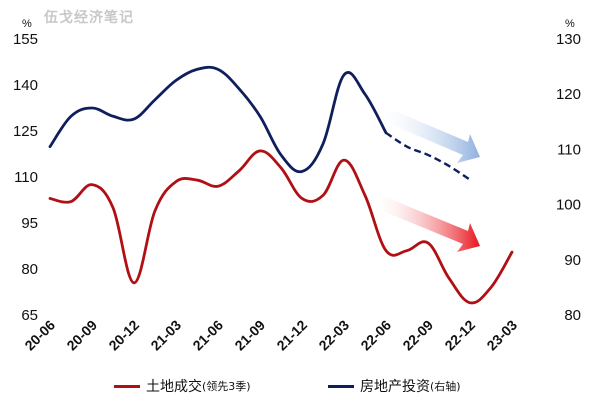 Image resolution: width=596 pixels, height=406 pixels. Describe the element at coordinates (428, 156) in the screenshot. I see `real-estate-investment-forecast-line` at that location.